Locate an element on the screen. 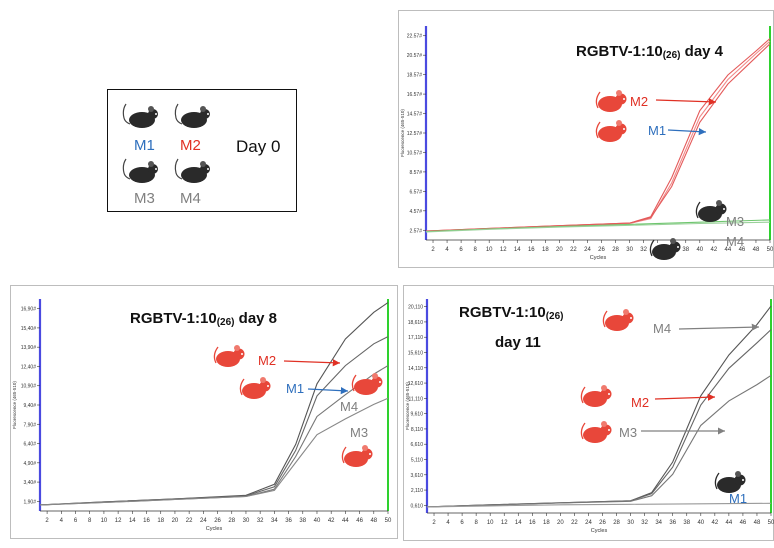  mouse-label-m3: M3 is located at coordinates (144, 198).